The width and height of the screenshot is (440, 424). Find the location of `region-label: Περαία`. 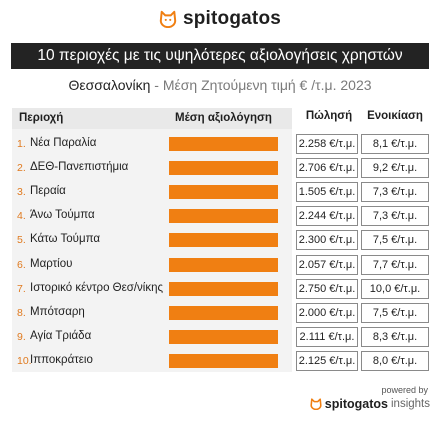

region-label: Περαία is located at coordinates (48, 191).